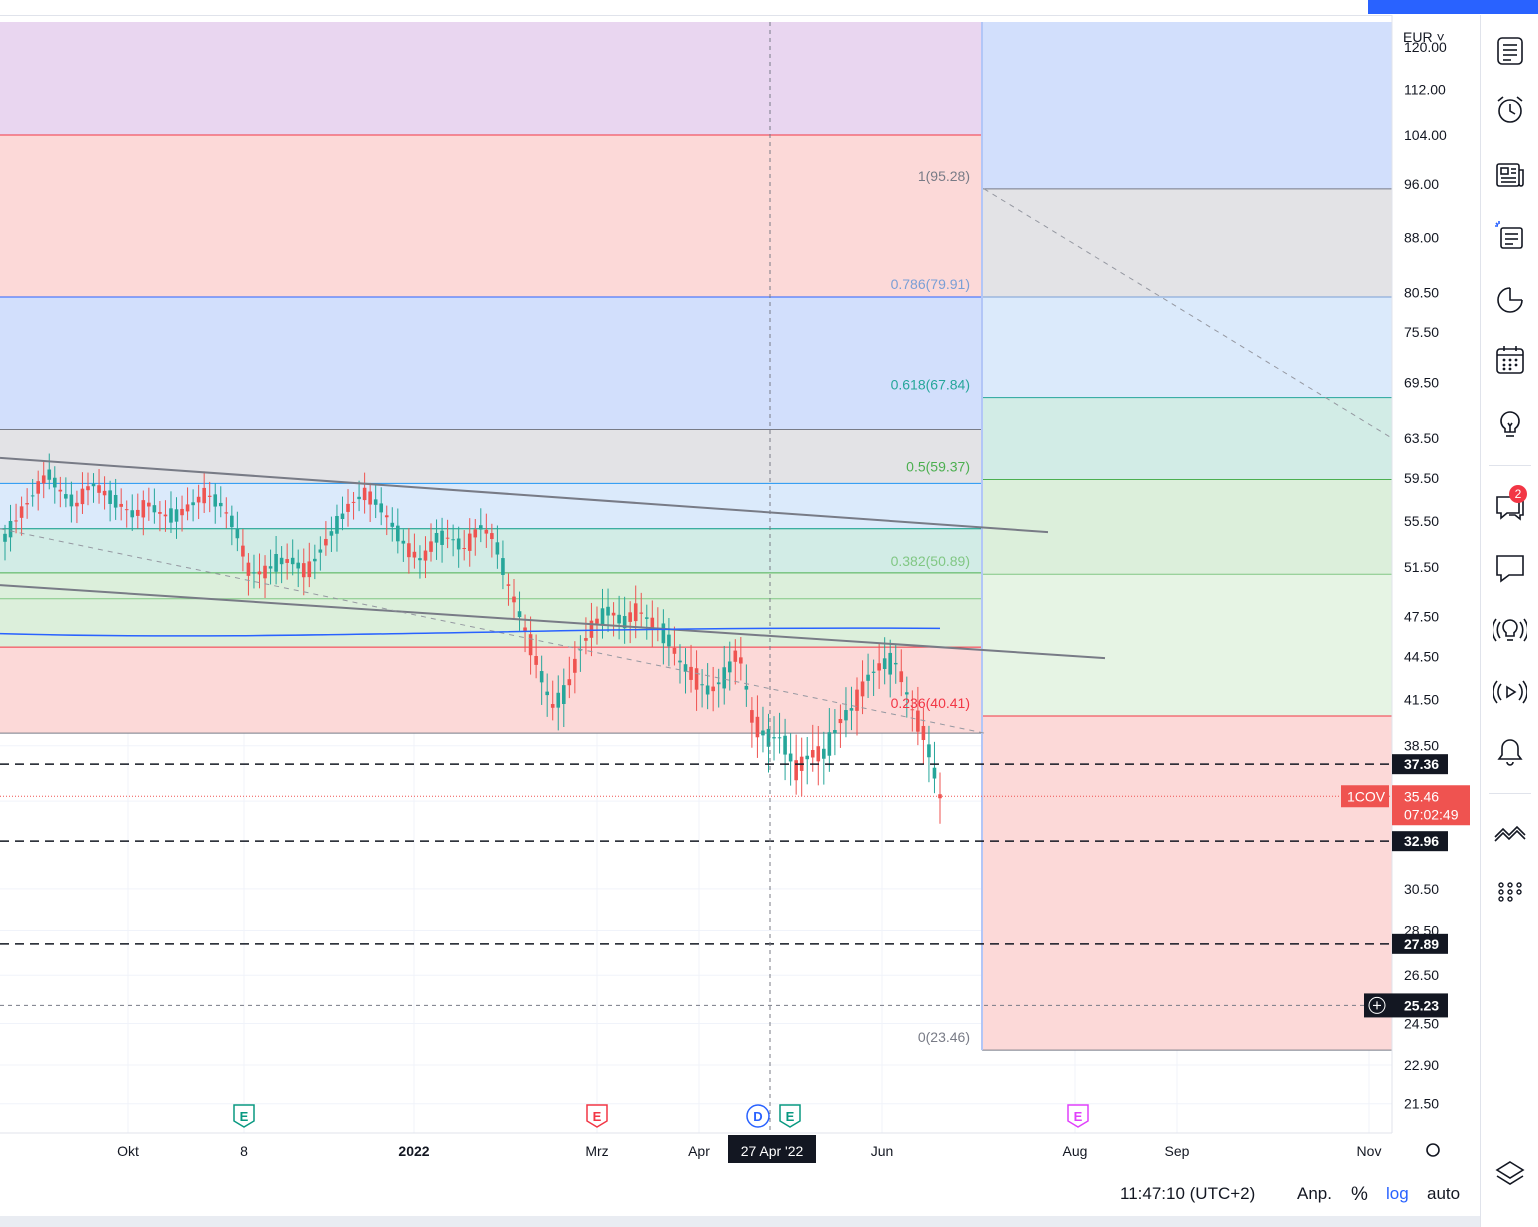 This screenshot has width=1538, height=1227. What do you see at coordinates (1377, 1005) in the screenshot?
I see `add-alert-icon` at bounding box center [1377, 1005].